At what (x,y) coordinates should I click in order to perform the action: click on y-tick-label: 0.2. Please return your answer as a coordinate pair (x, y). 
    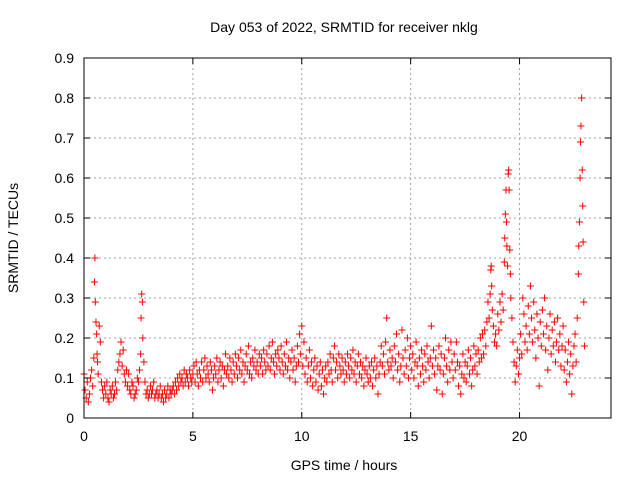
    Looking at the image, I should click on (65, 338).